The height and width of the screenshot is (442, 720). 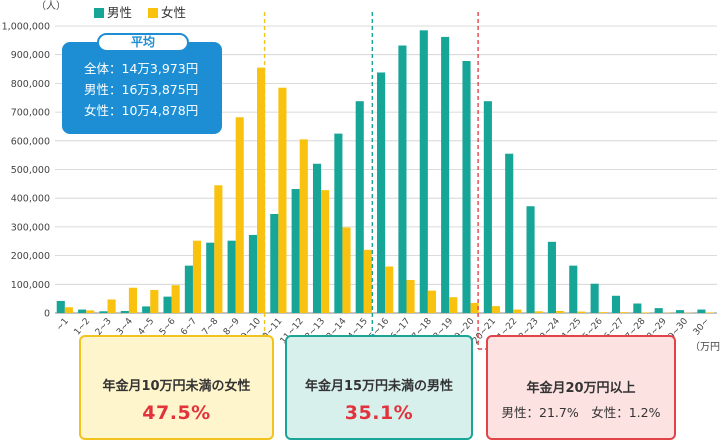 What do you see at coordinates (30, 285) in the screenshot?
I see `y-tick-label: 100,000` at bounding box center [30, 285].